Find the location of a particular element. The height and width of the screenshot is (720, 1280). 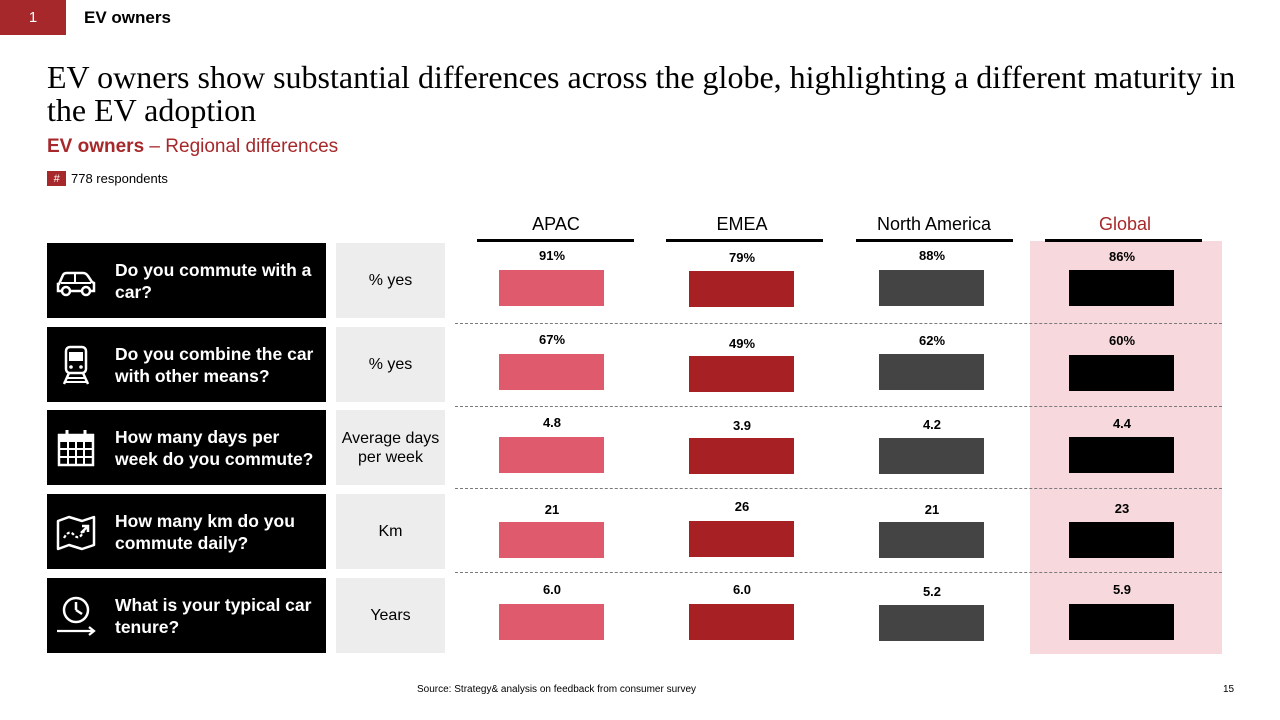

value-label-apac: 4.8 is located at coordinates (552, 422).